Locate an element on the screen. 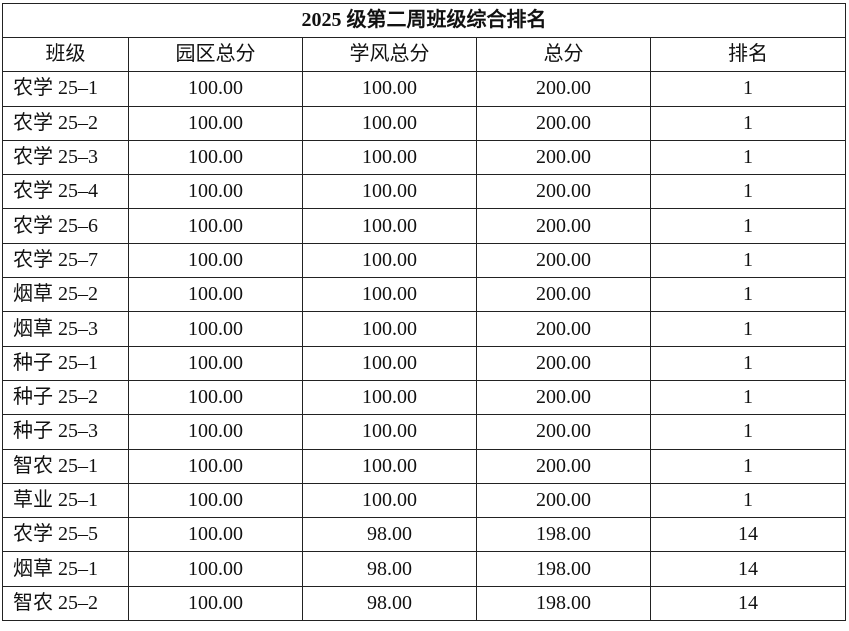 The width and height of the screenshot is (849, 631). class-cell: 烟草 25–3 is located at coordinates (65, 329).